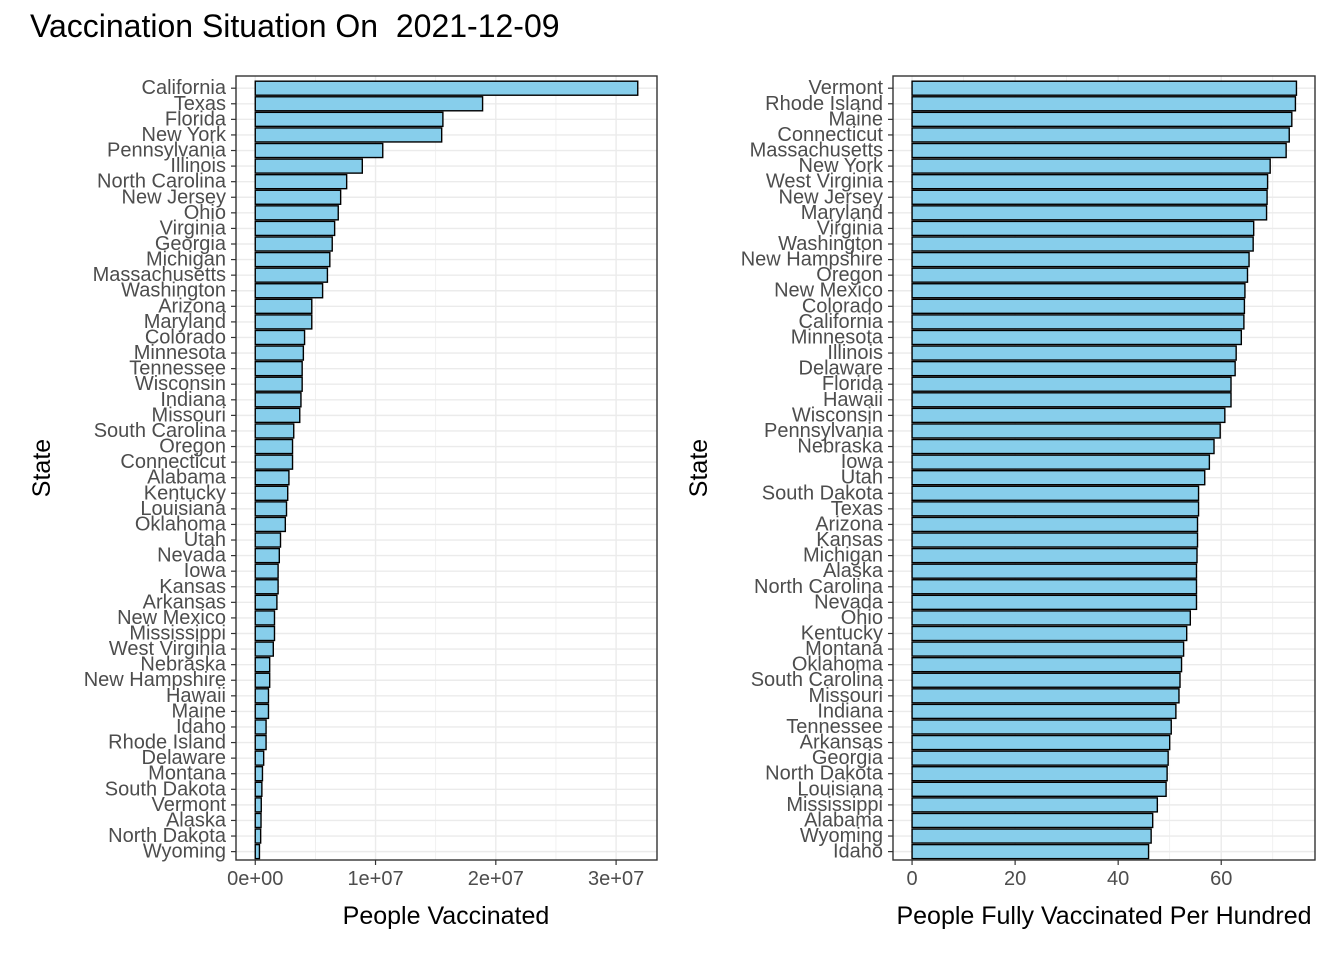 This screenshot has width=1344, height=960. What do you see at coordinates (446, 916) in the screenshot?
I see `x-axis-title: People Vaccinated` at bounding box center [446, 916].